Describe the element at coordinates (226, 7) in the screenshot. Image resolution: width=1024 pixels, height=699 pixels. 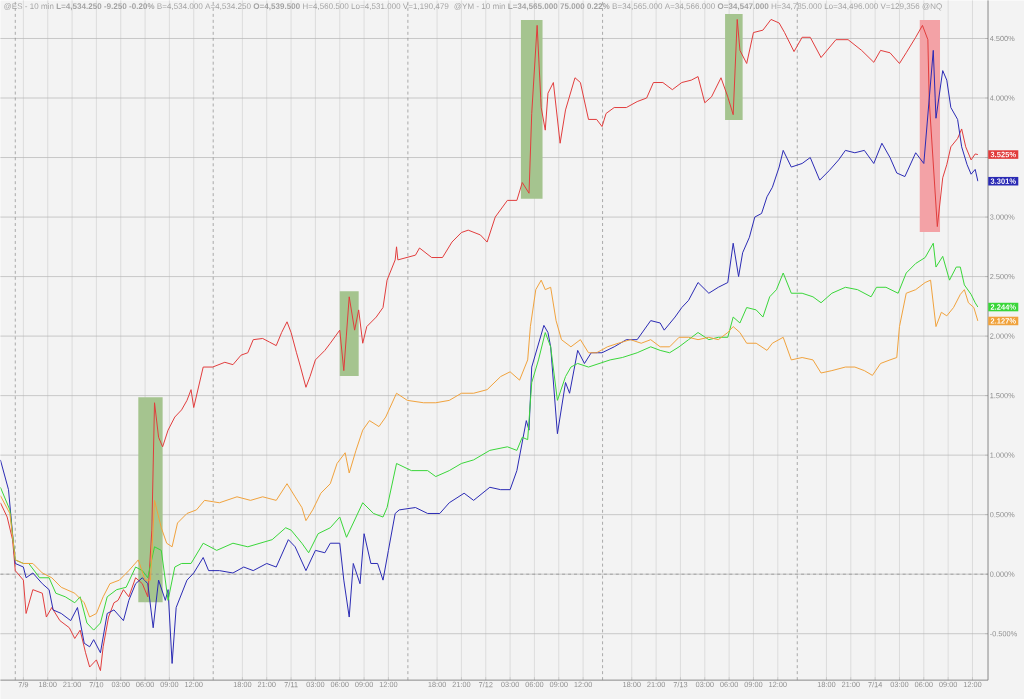
I see `annotation: @ES - 10 min L=4,534.250 -9.250 -0.20% B=4,534.000 A=4,534.250 O=4,539.500 H=4,560.500 Lo=4,531.000 V=1,190,479` at that location.